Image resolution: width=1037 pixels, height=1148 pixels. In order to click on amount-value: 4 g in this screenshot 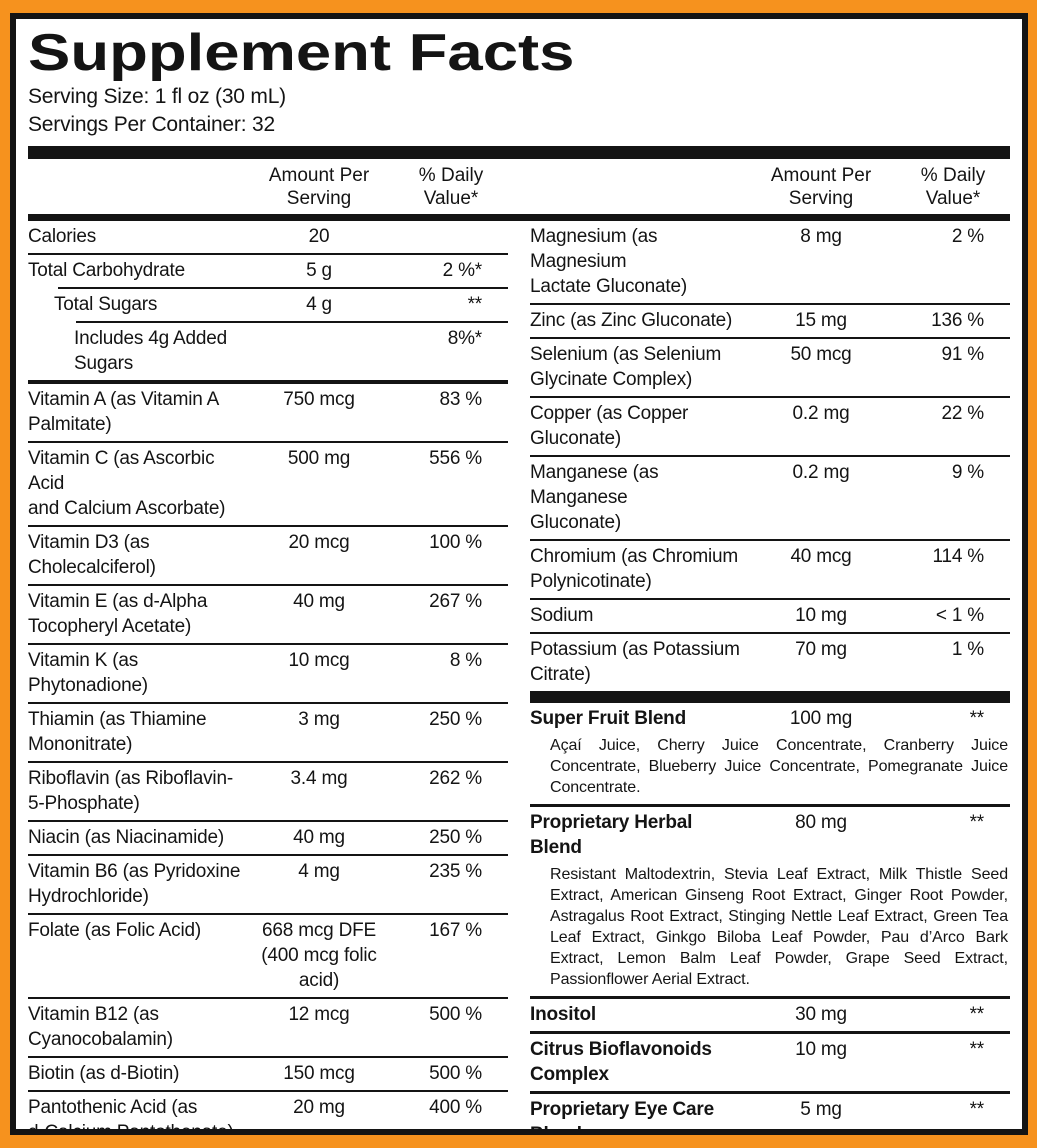, I will do `click(319, 304)`.